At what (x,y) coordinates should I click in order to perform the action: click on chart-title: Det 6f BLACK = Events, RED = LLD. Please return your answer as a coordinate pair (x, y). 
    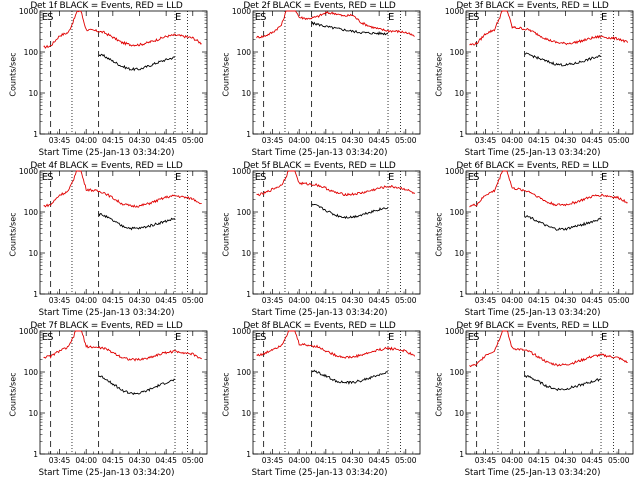
    Looking at the image, I should click on (532, 166).